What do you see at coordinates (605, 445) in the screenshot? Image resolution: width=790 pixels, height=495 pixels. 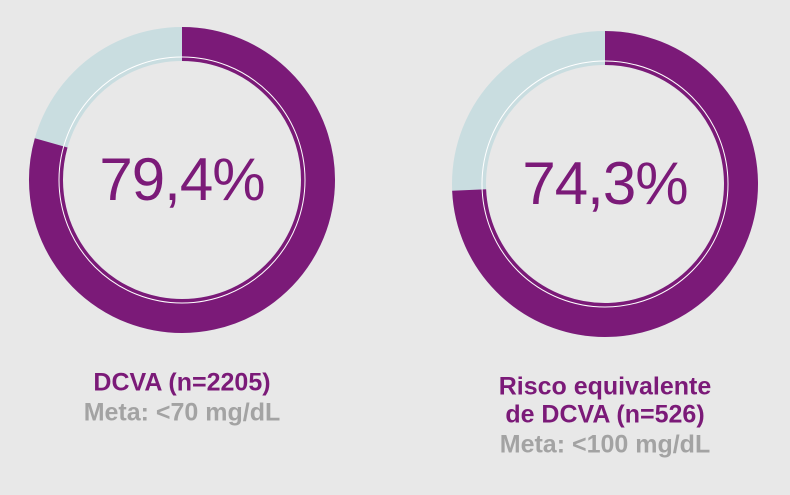 I see `chart-subtitle: Meta: <100 mg/dL` at bounding box center [605, 445].